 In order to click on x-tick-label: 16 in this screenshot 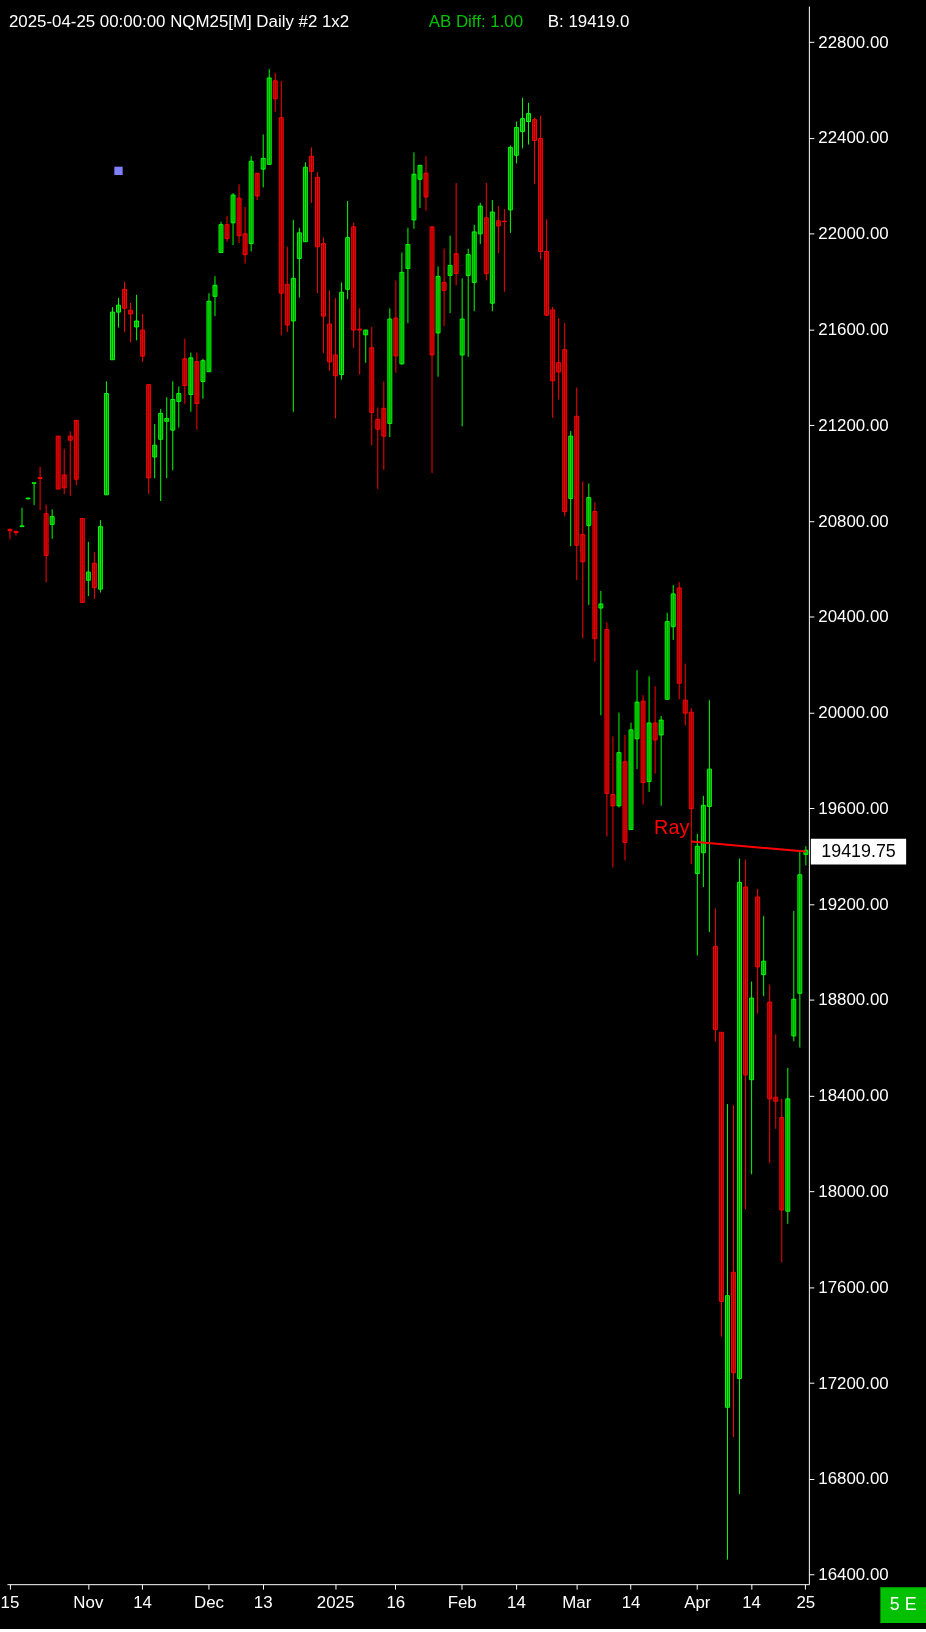, I will do `click(396, 1603)`.